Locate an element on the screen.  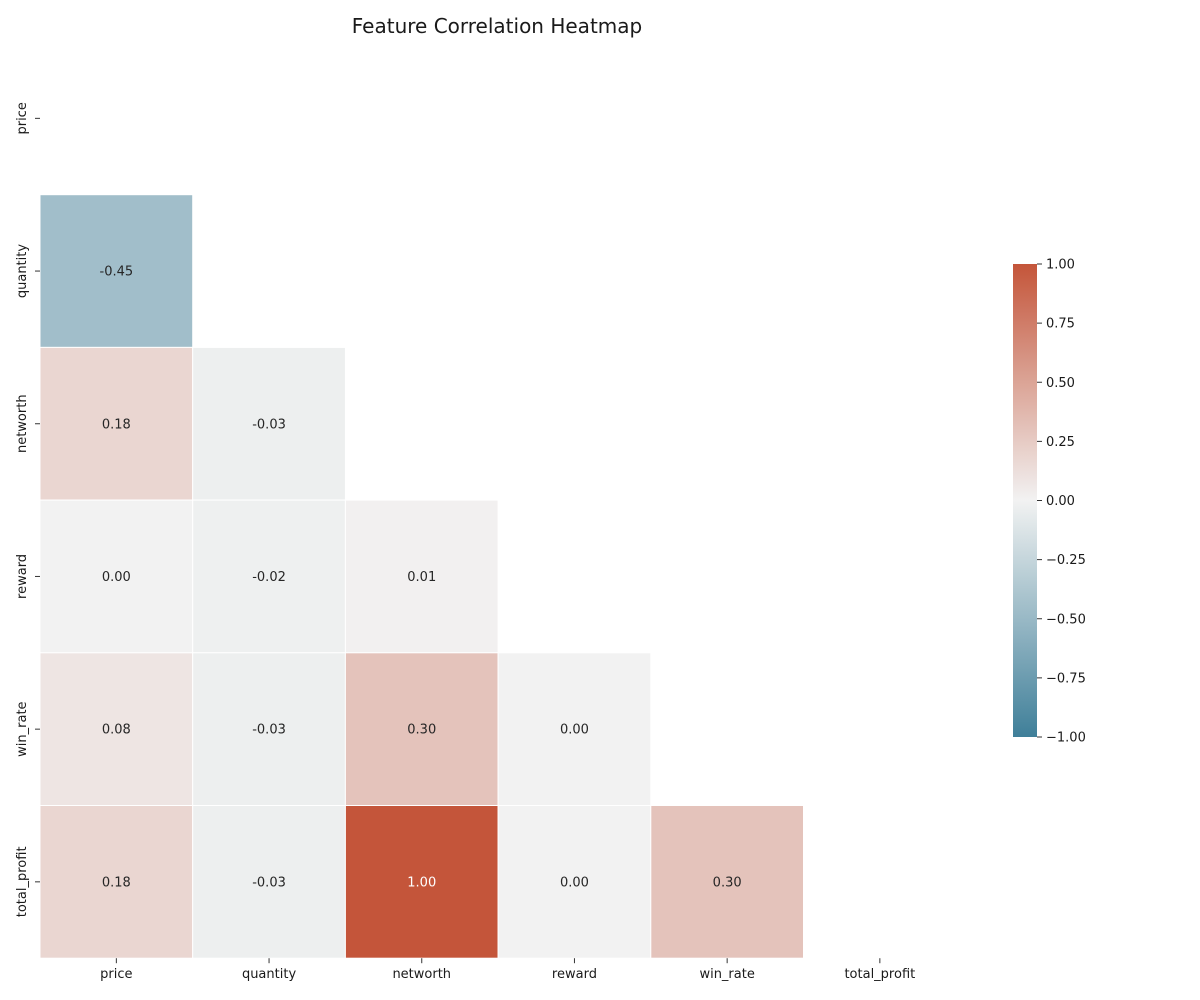
y-tick-label: price is located at coordinates (22, 118).